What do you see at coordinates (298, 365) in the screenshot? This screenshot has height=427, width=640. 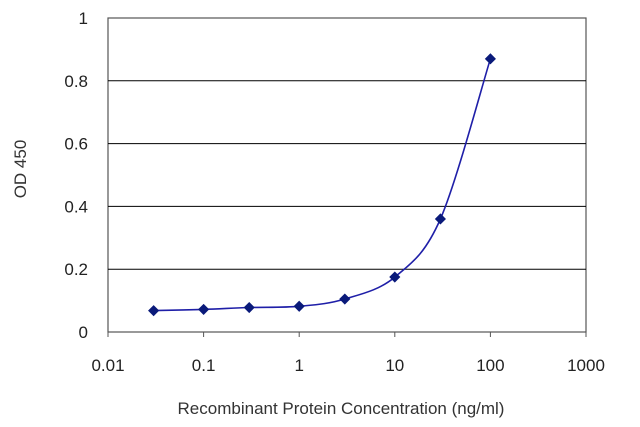 I see `x-tick-label: 1` at bounding box center [298, 365].